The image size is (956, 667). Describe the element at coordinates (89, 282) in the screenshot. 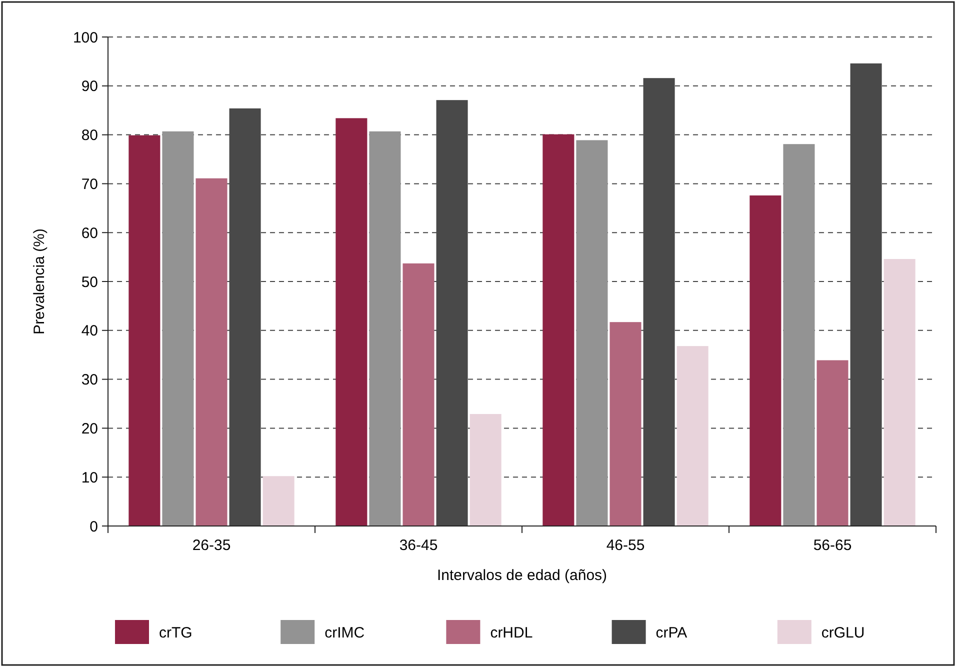

I see `y-tick-label: 50` at that location.